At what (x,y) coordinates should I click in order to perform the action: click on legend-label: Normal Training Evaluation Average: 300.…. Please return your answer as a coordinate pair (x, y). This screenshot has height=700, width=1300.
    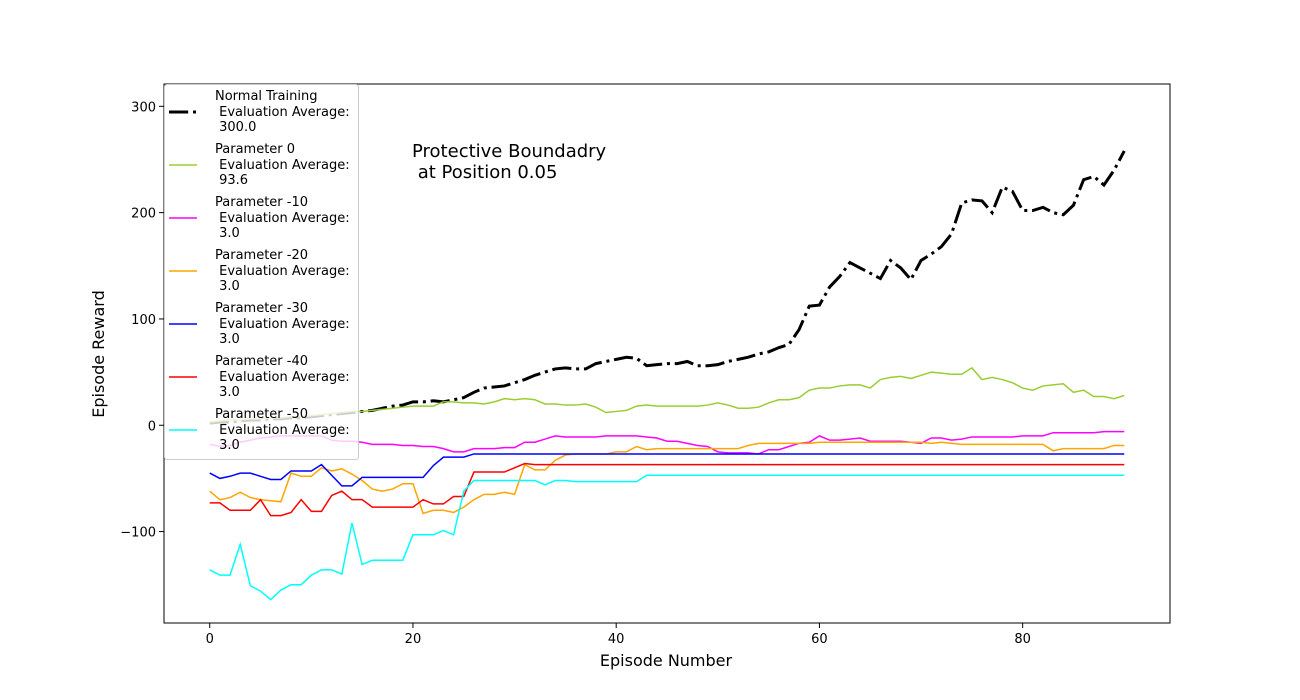
    Looking at the image, I should click on (282, 112).